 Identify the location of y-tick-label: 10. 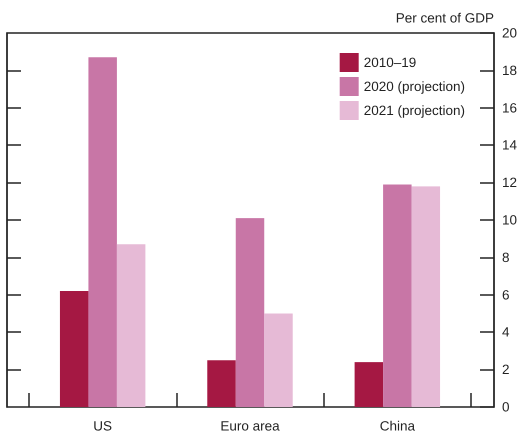
(510, 220).